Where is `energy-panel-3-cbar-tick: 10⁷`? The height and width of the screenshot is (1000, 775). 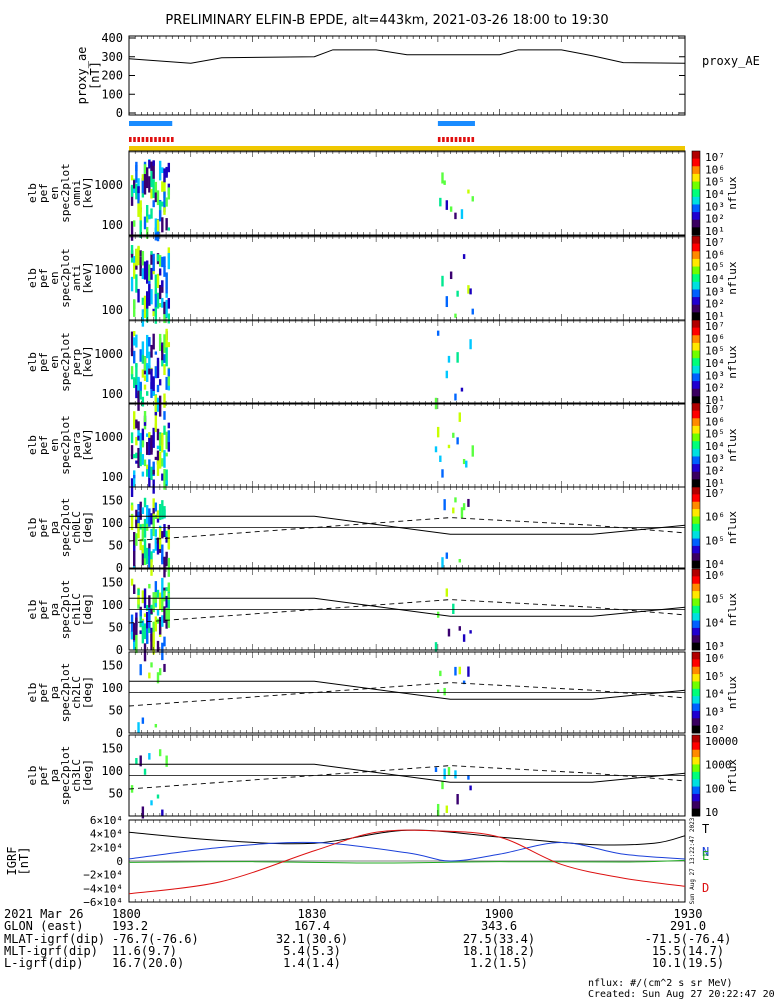 energy-panel-3-cbar-tick: 10⁷ is located at coordinates (715, 409).